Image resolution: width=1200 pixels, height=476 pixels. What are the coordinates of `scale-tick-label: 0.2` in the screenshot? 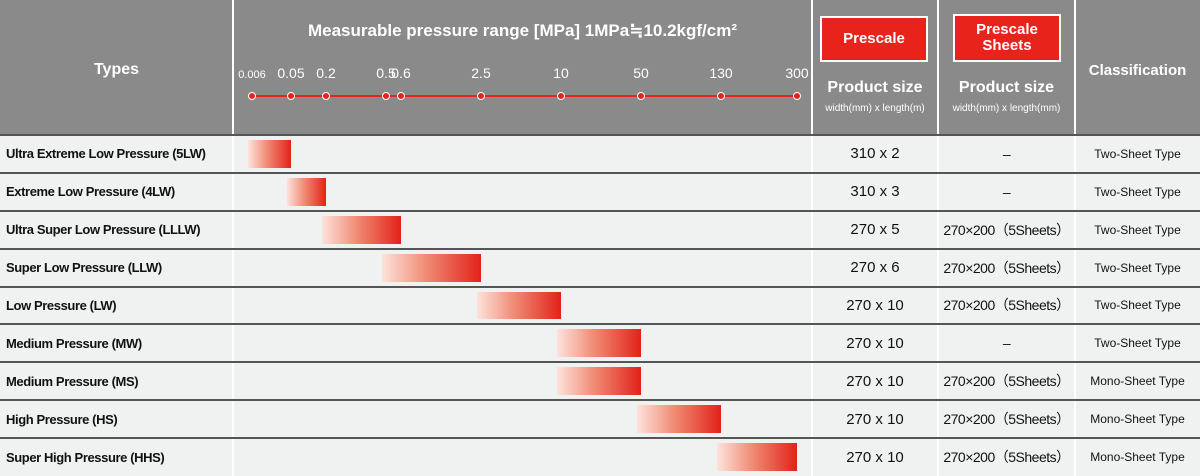 It's located at (326, 73).